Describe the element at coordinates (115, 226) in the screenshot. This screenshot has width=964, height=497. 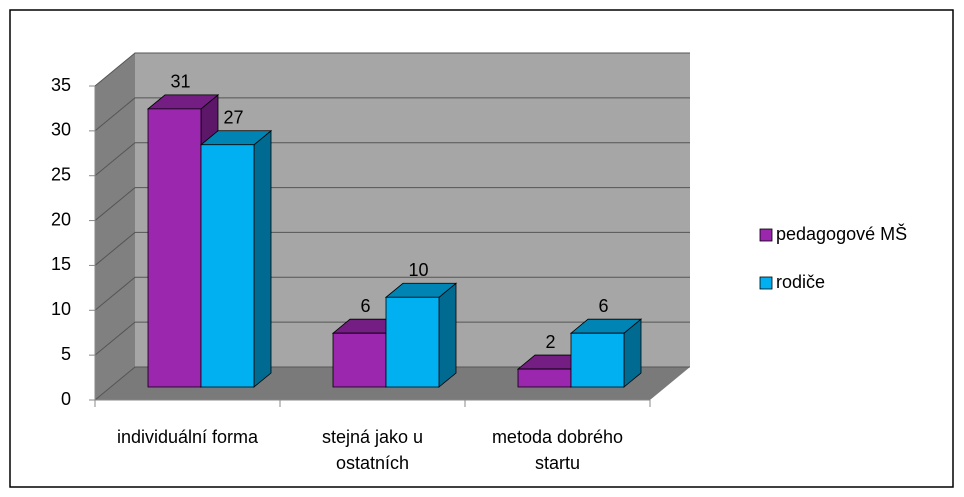
I see `side-wall` at that location.